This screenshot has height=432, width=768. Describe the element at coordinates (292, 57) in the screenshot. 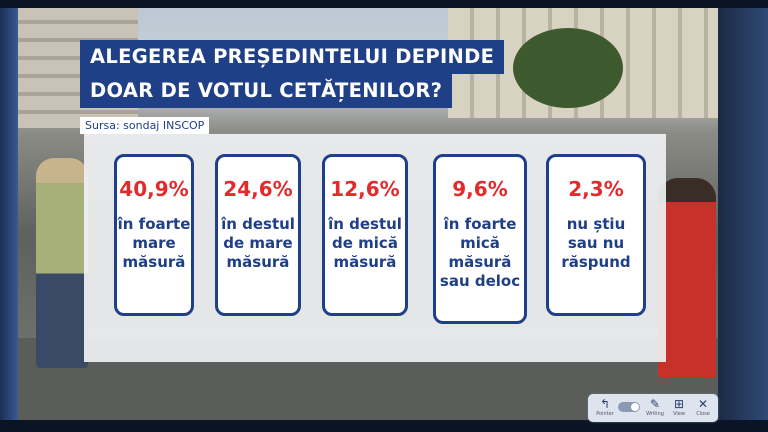

I see `title-line-1: ALEGEREA PREȘEDINTELUI DEPINDE` at that location.